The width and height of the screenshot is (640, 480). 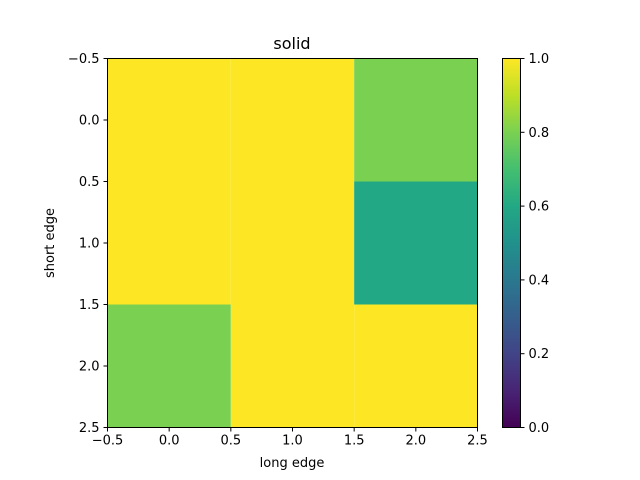 What do you see at coordinates (84, 59) in the screenshot?
I see `y-tick-label: −0.5` at bounding box center [84, 59].